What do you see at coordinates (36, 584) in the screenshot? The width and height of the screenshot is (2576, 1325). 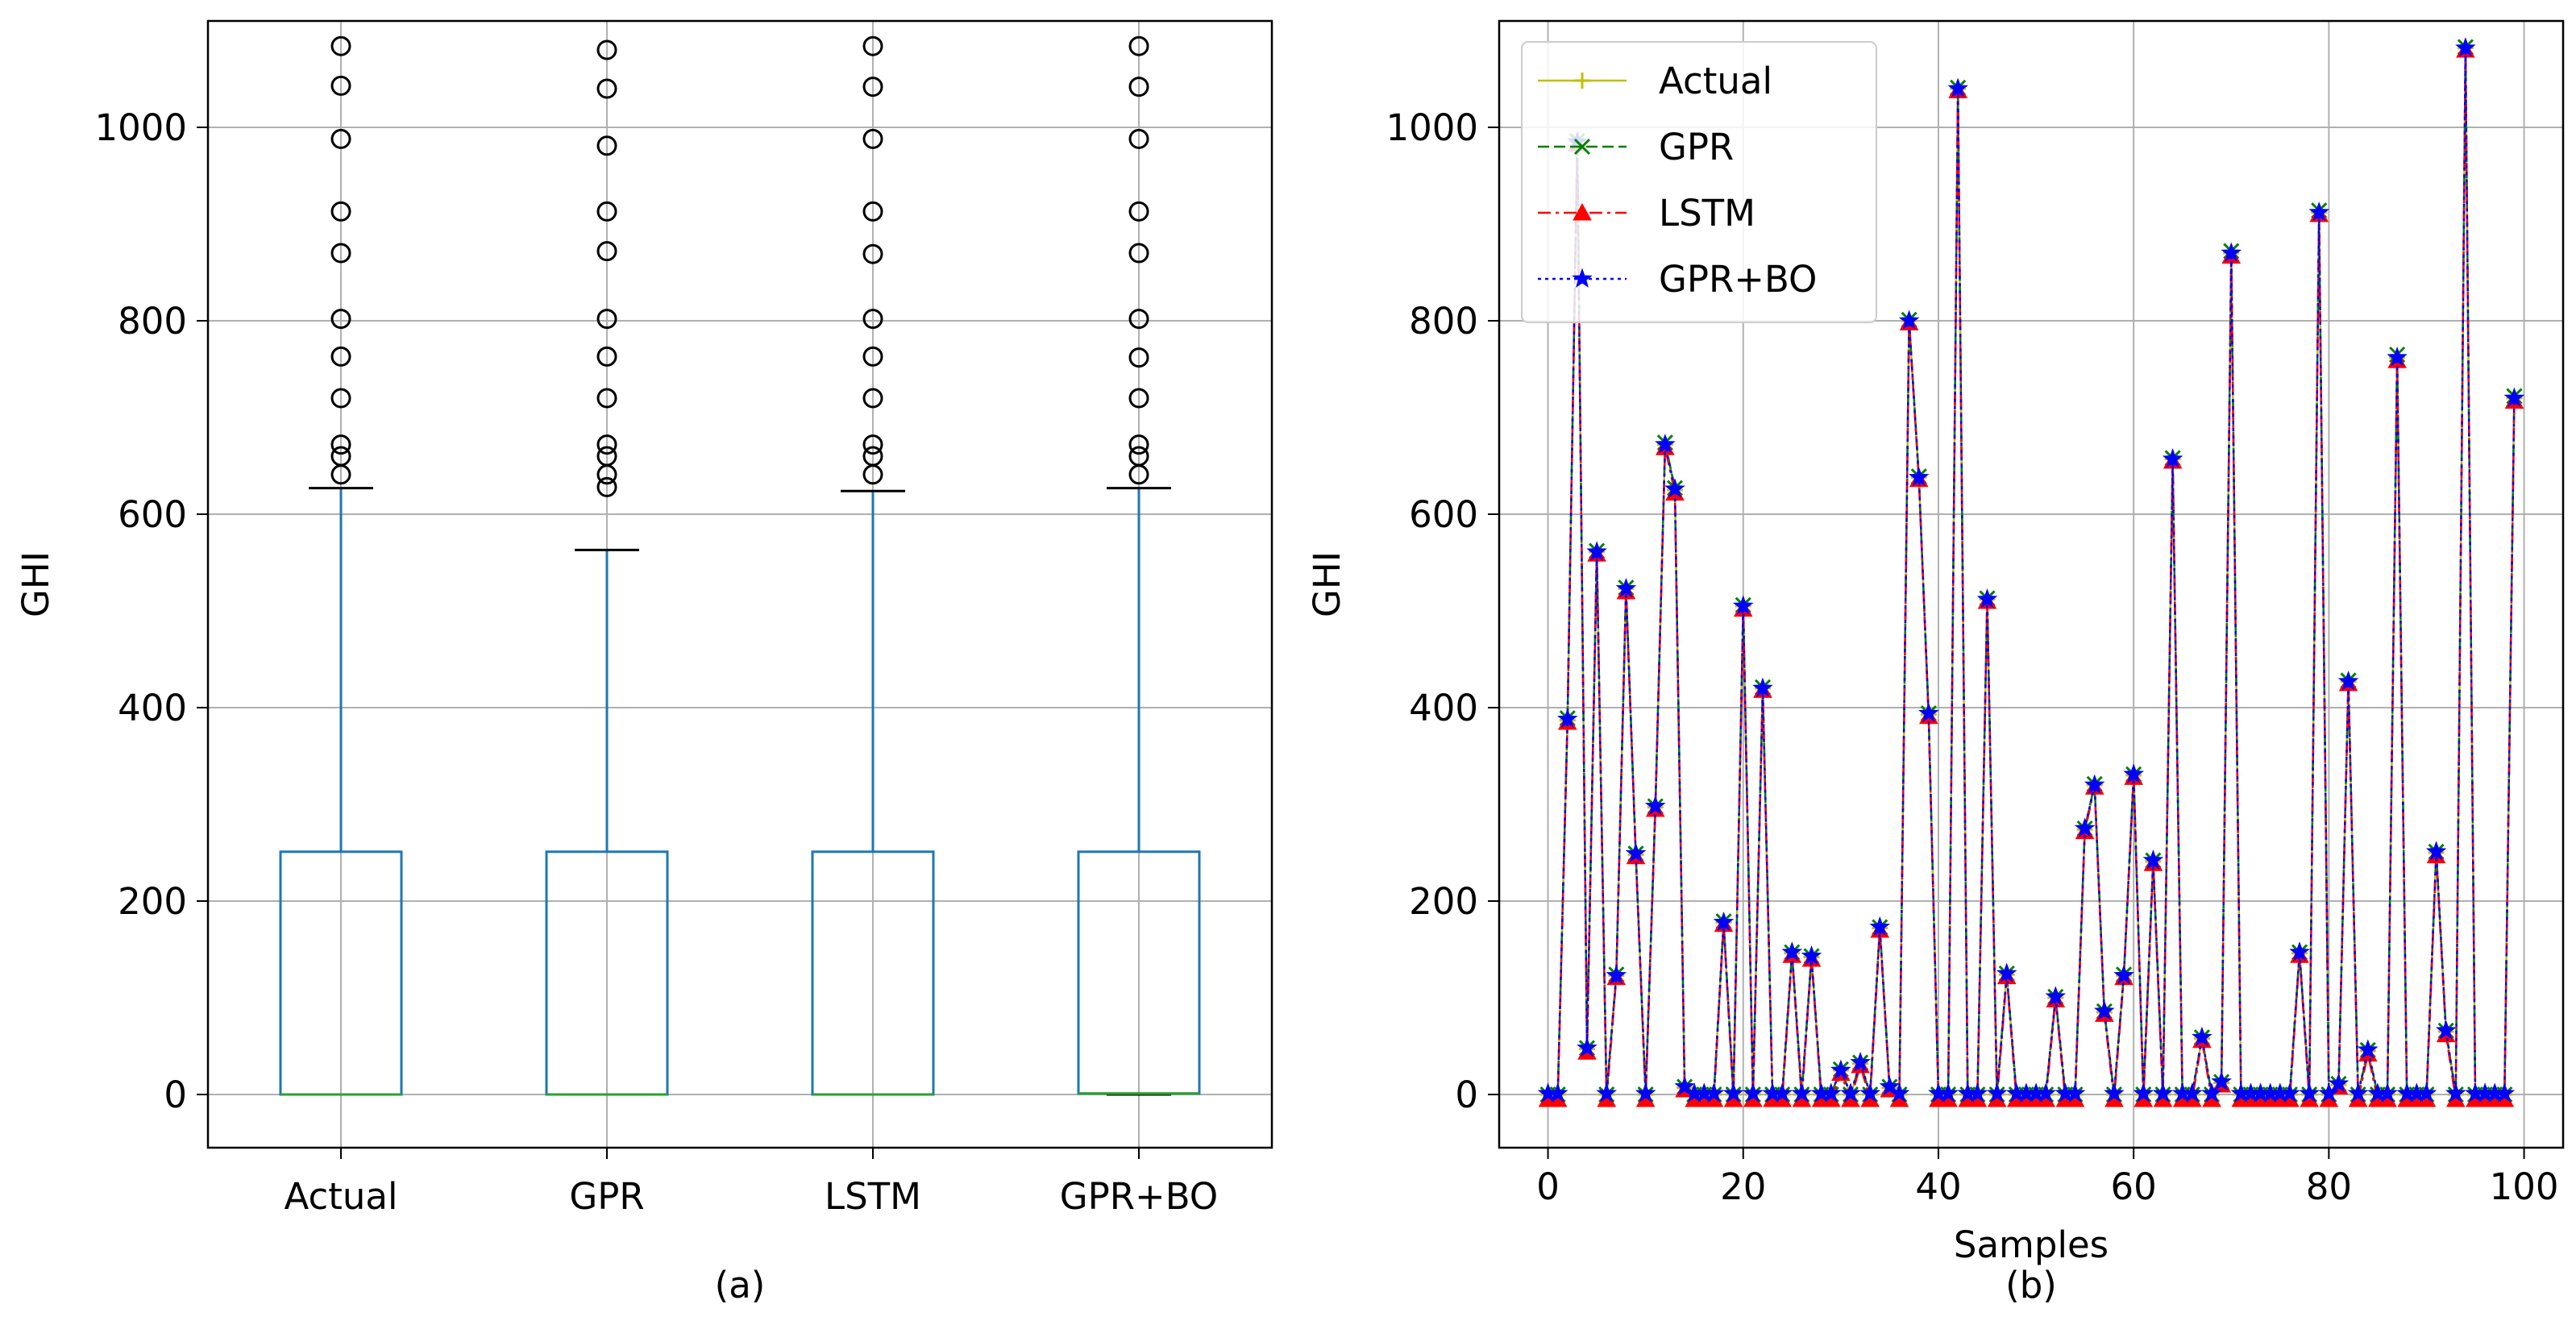 I see `y-axis-label: GHI` at bounding box center [36, 584].